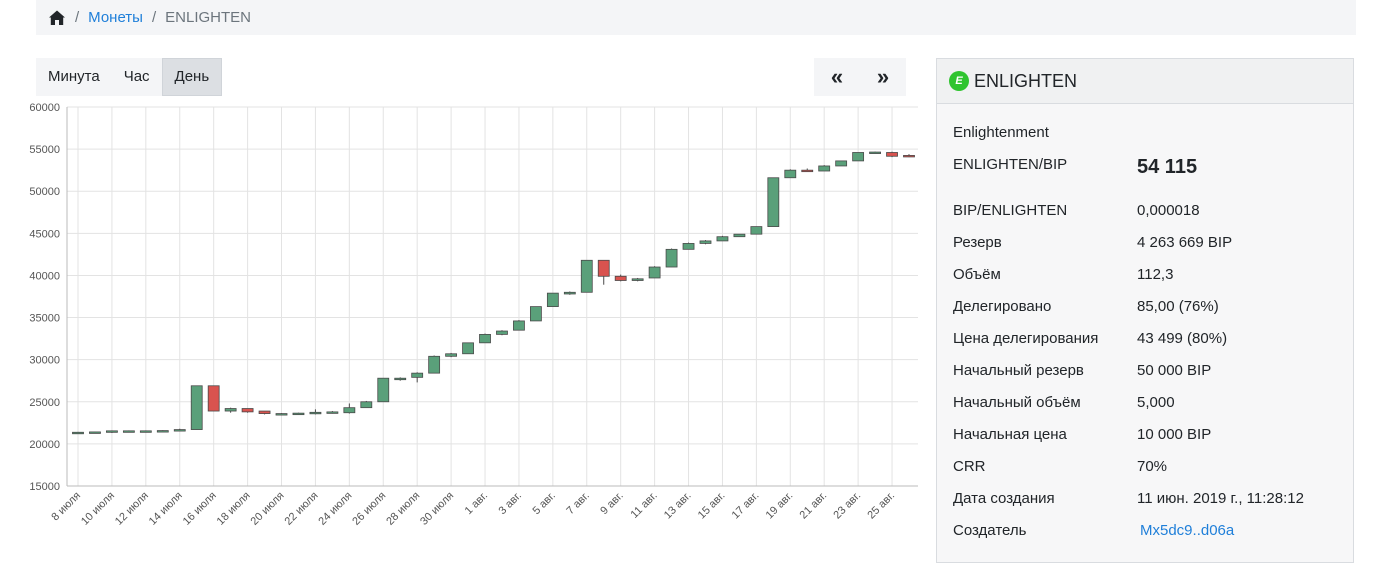 The width and height of the screenshot is (1382, 567). Describe the element at coordinates (643, 505) in the screenshot. I see `x-tick-label: 11 авг.` at that location.